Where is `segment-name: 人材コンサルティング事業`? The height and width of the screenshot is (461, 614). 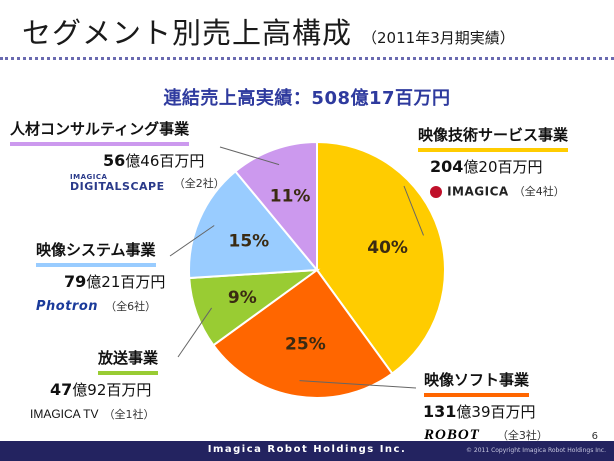
segment-name: 人材コンサルティング事業 is located at coordinates (100, 132).